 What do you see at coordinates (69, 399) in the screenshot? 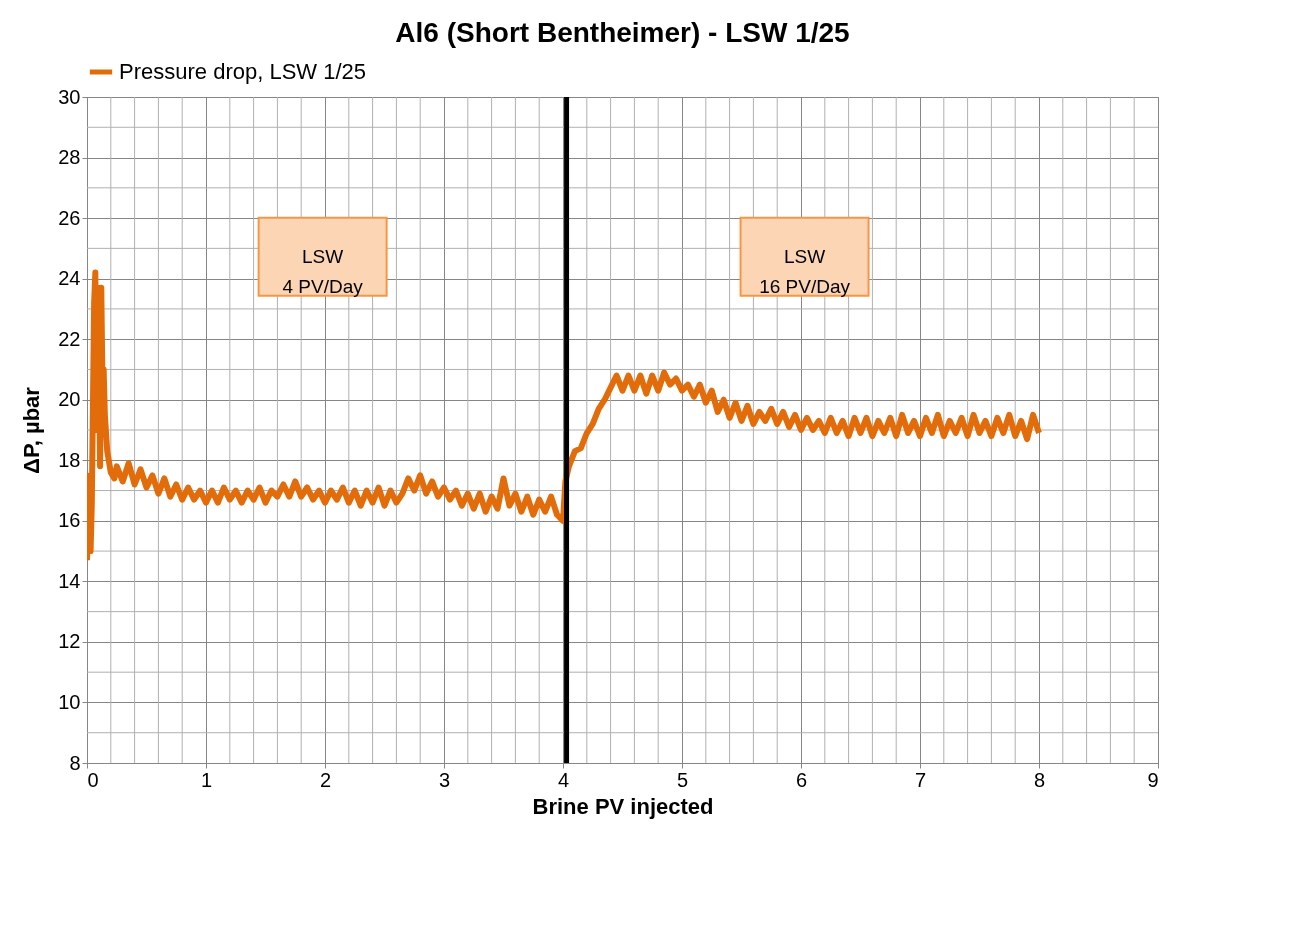
I see `y-tick-label: 20` at bounding box center [69, 399].